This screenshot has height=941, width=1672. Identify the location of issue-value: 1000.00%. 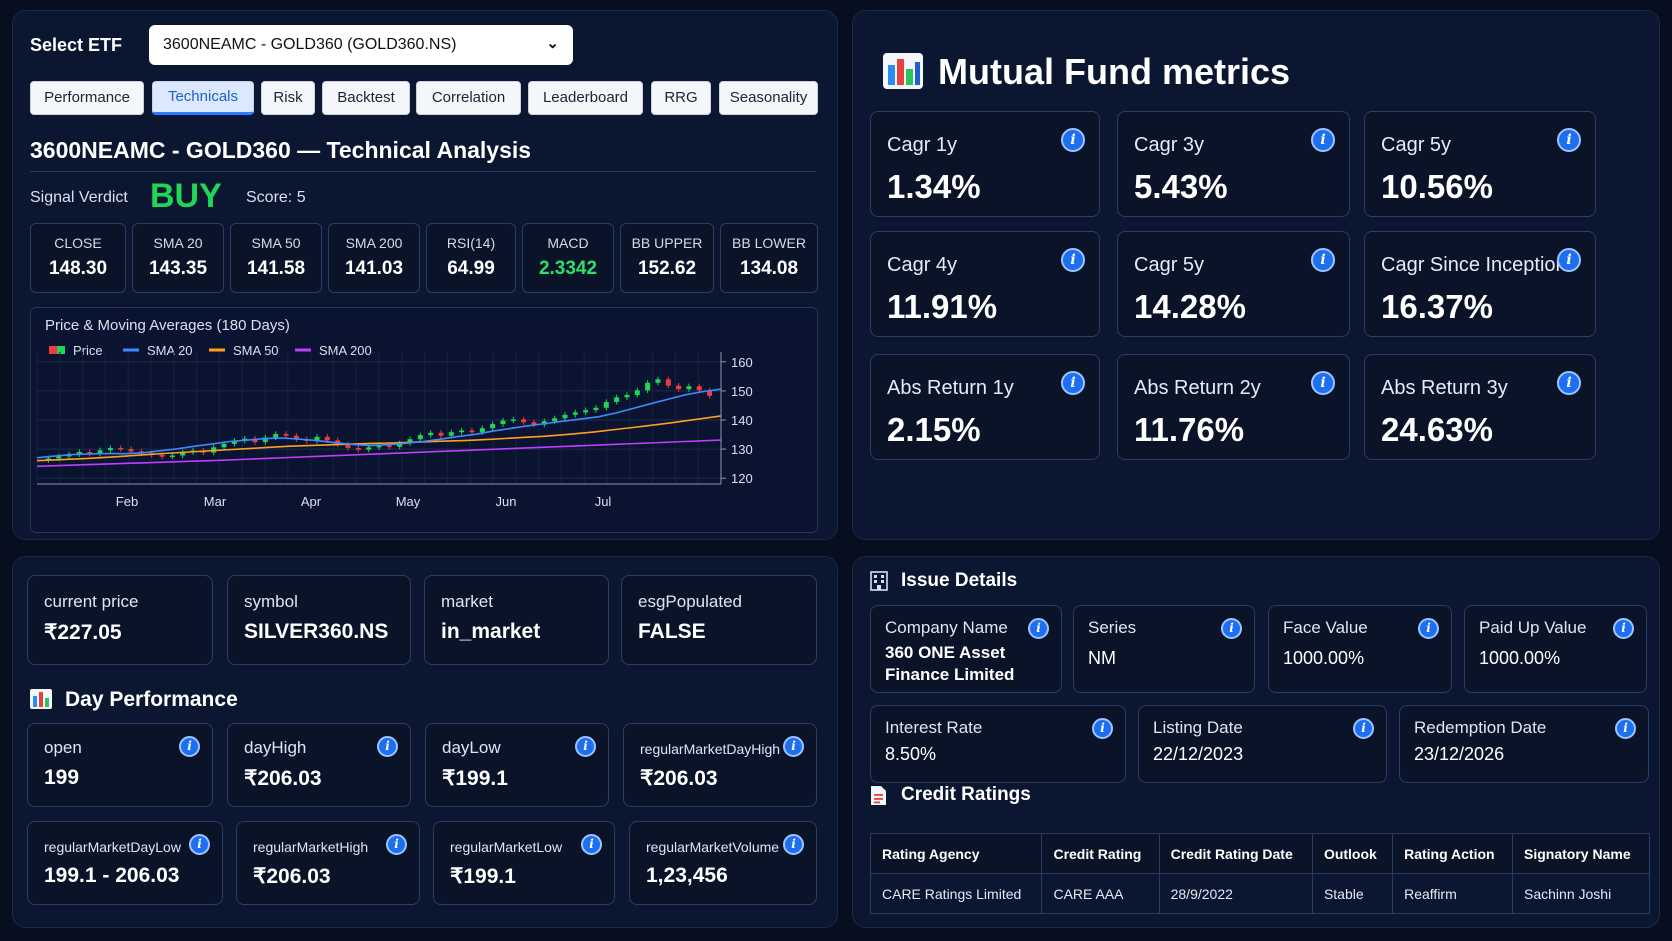
(1520, 658).